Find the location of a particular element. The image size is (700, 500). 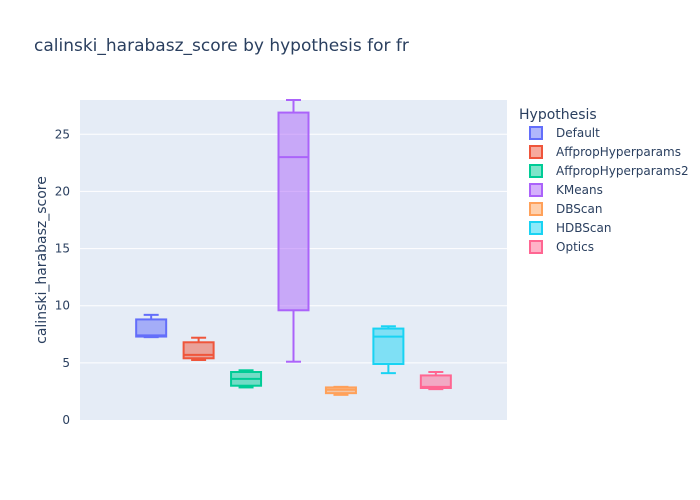

legend-label: Default is located at coordinates (578, 133).